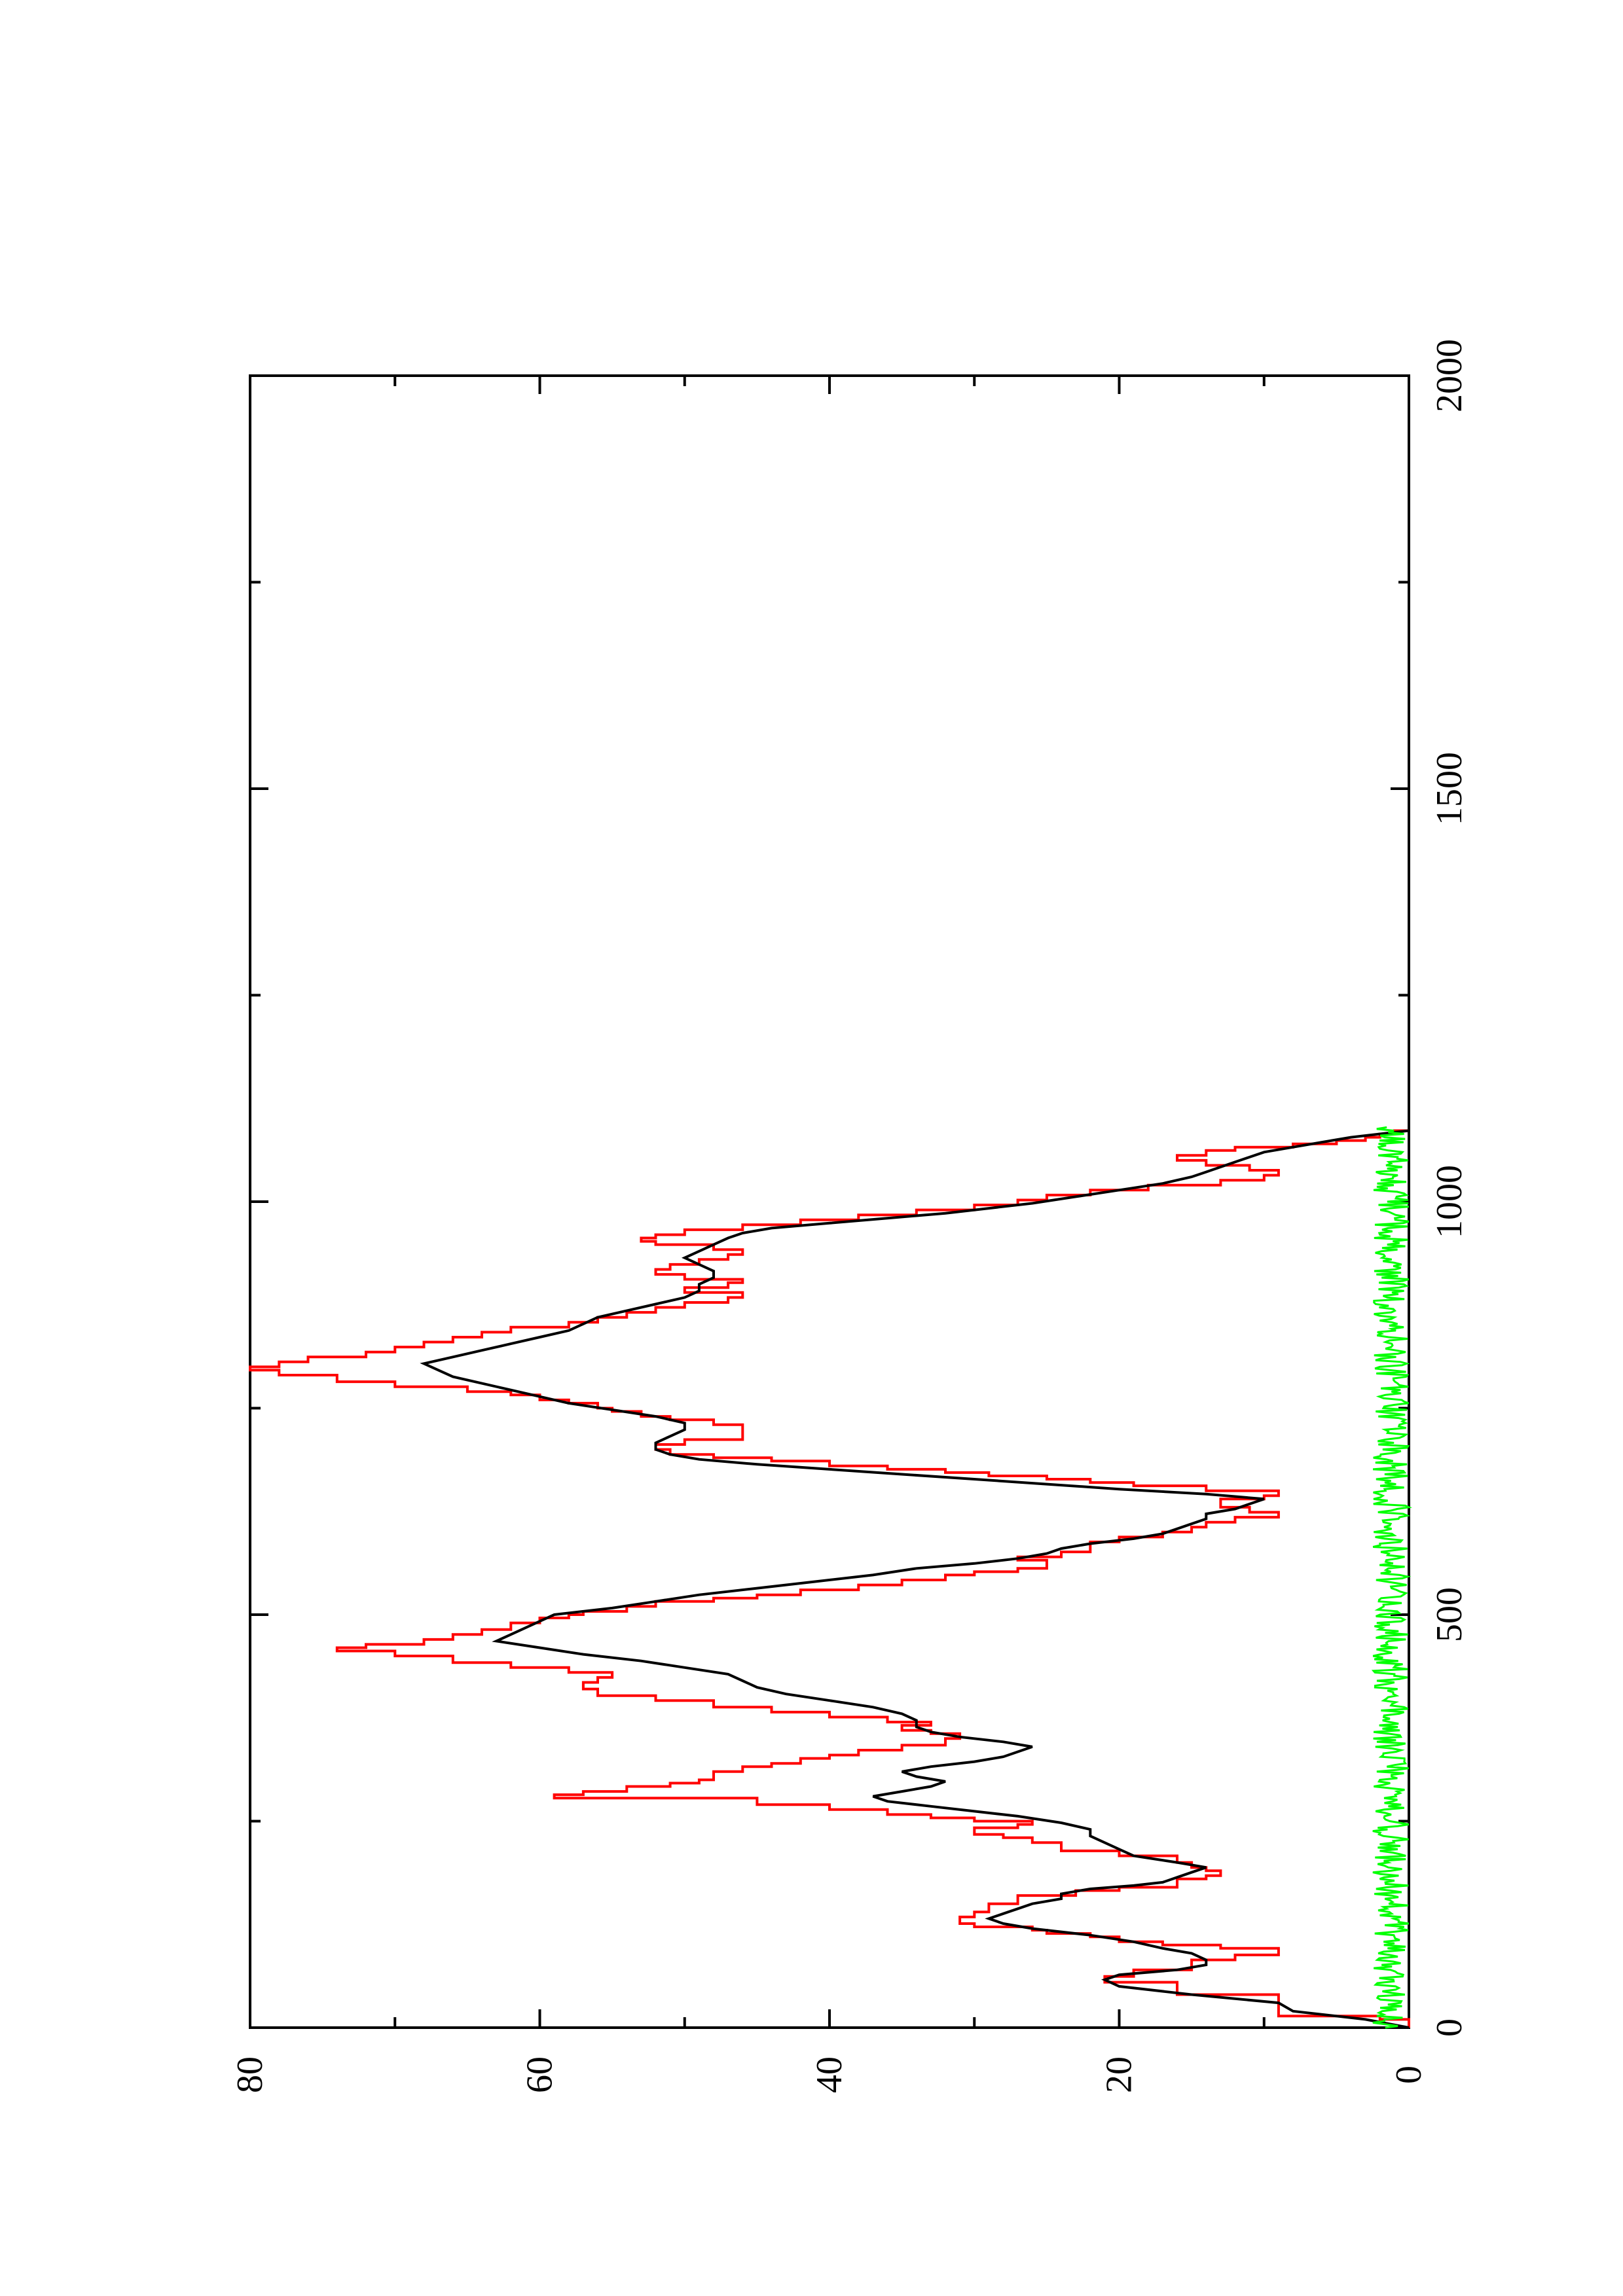 The image size is (1623, 2296). Describe the element at coordinates (1449, 376) in the screenshot. I see `x-tick-label: 2000` at that location.